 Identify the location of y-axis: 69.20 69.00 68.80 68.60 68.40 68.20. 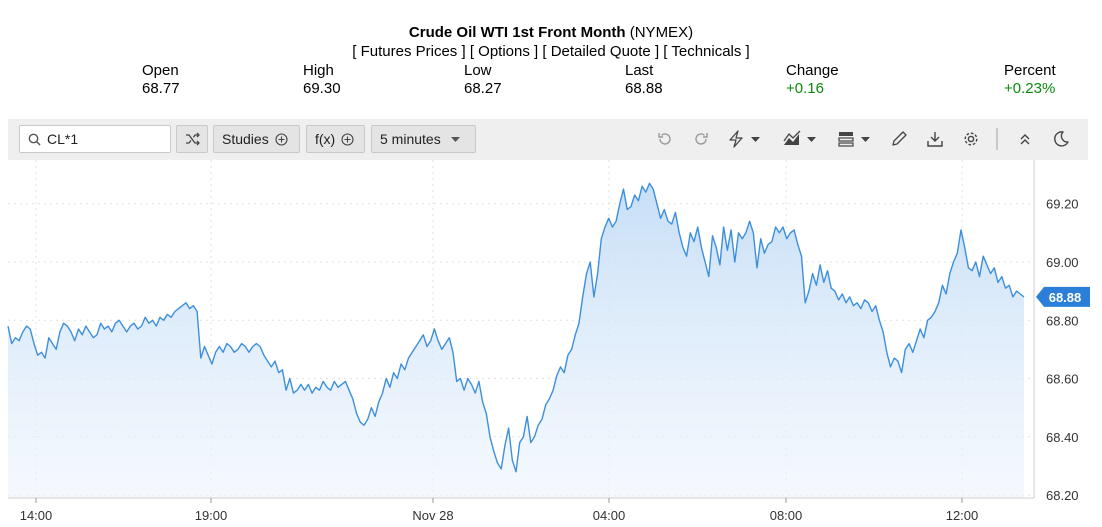
(1062, 350).